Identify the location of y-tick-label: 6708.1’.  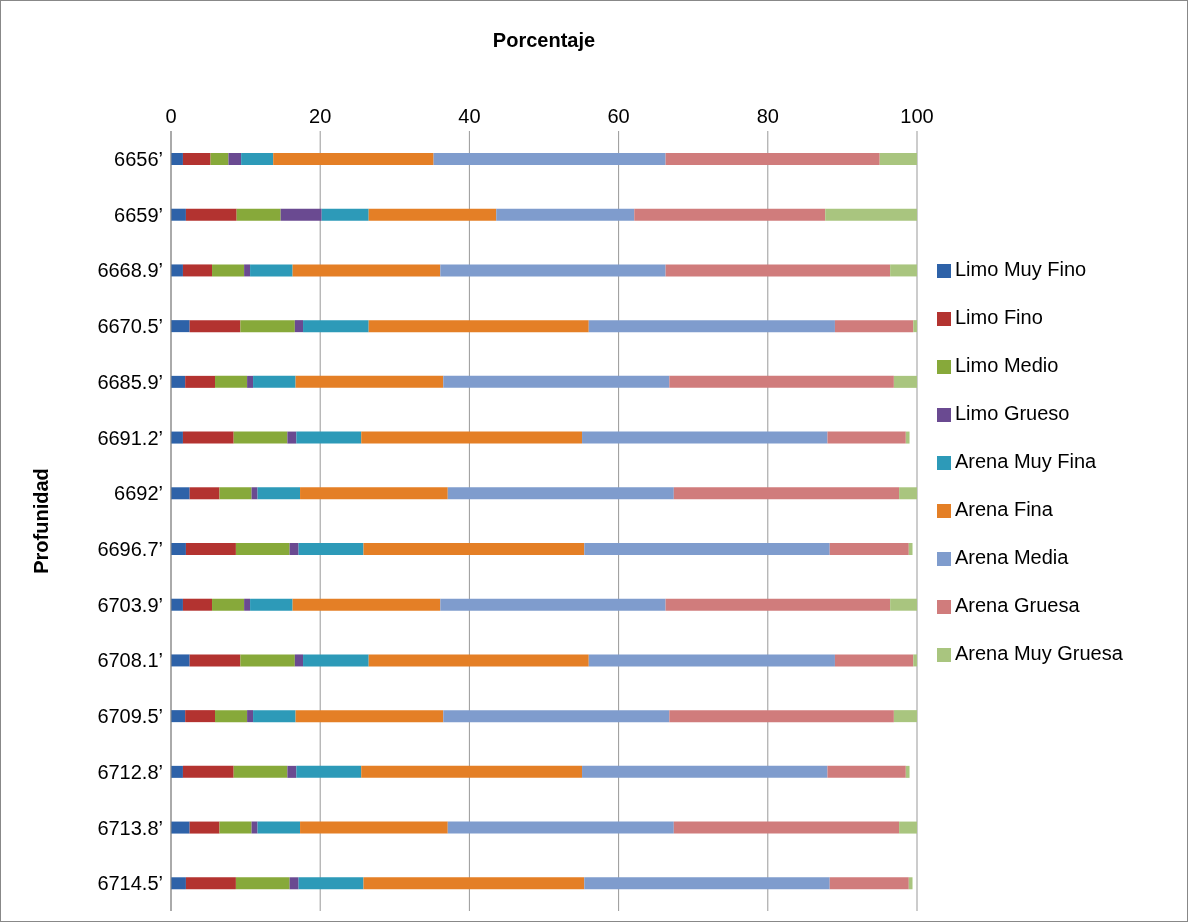
(130, 660).